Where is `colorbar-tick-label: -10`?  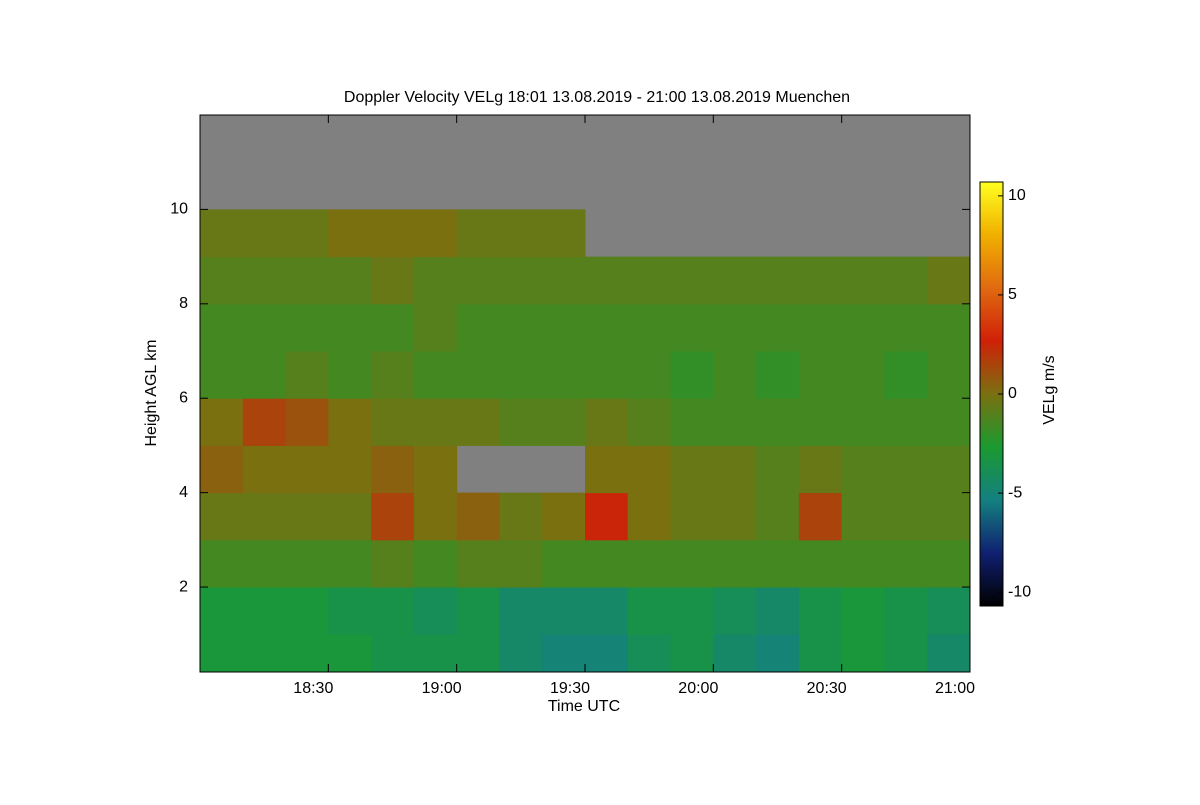
colorbar-tick-label: -10 is located at coordinates (1019, 591).